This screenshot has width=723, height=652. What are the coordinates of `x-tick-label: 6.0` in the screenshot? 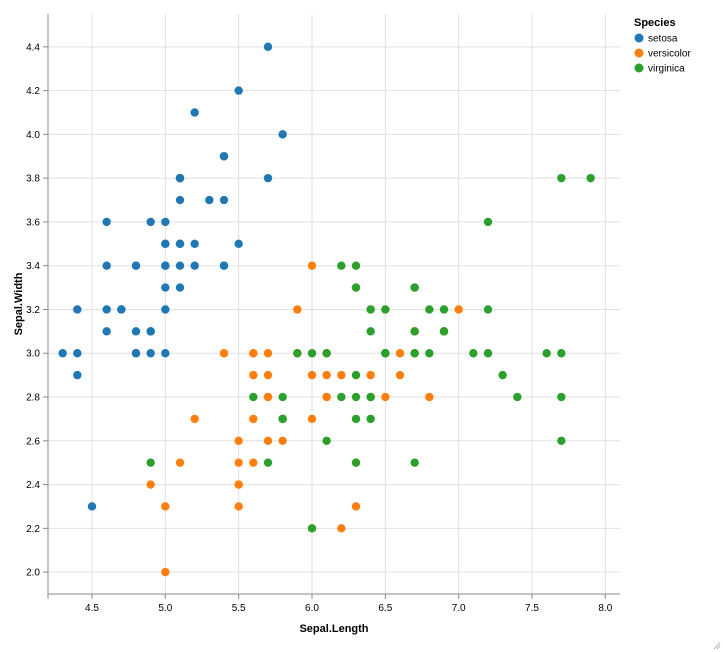 It's located at (312, 608).